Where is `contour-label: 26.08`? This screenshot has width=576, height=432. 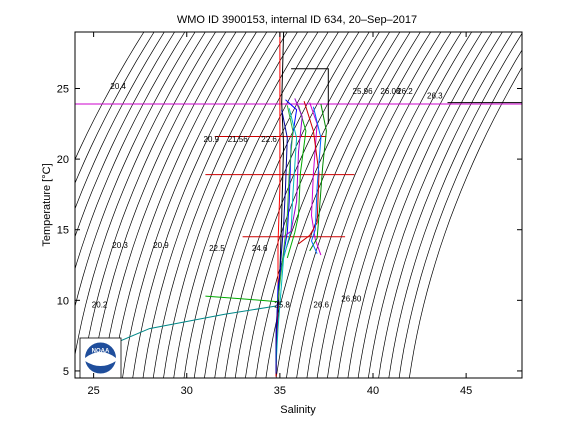
contour-label: 26.08 is located at coordinates (390, 91).